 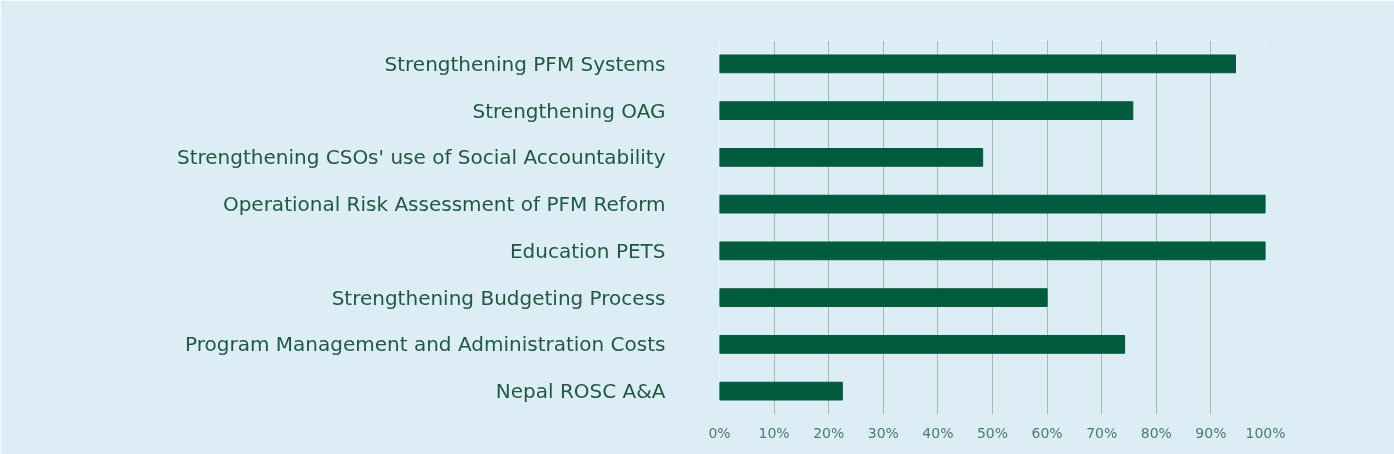 What do you see at coordinates (498, 297) in the screenshot?
I see `y-tick-label: Strengthening Budgeting Process` at bounding box center [498, 297].